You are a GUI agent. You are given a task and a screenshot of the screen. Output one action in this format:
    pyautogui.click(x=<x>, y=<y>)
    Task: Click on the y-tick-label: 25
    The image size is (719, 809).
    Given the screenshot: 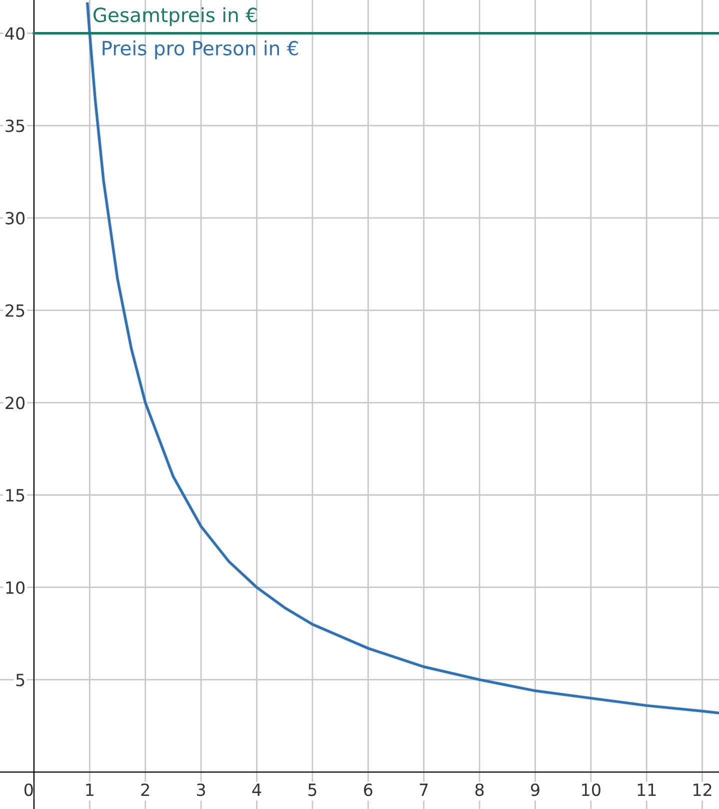 What is the action you would take?
    pyautogui.click(x=15, y=310)
    